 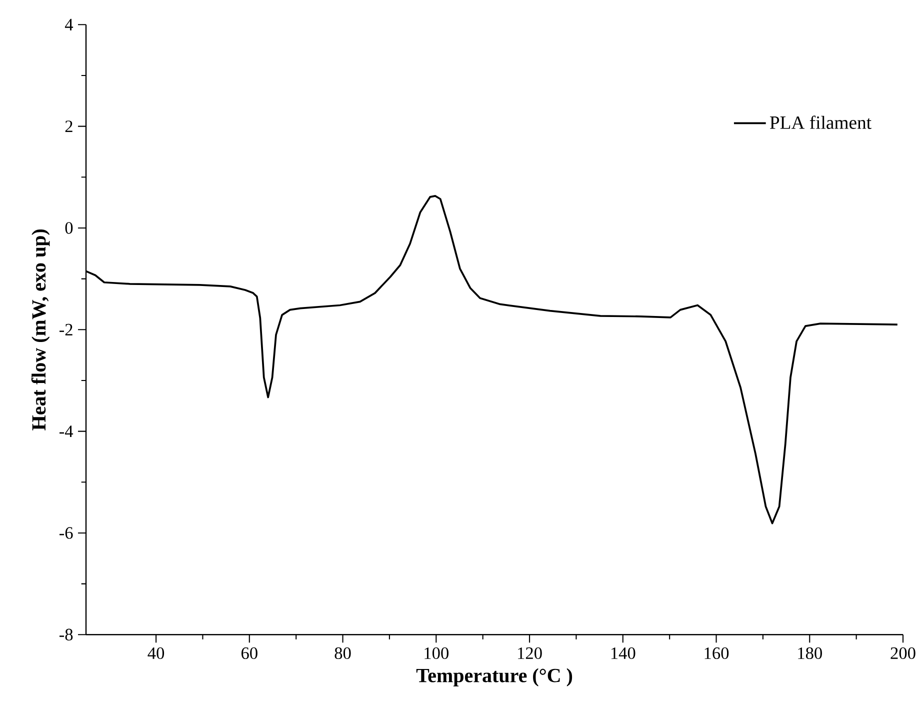 I want to click on x-axis-title: Temperature (°C ), so click(x=494, y=677).